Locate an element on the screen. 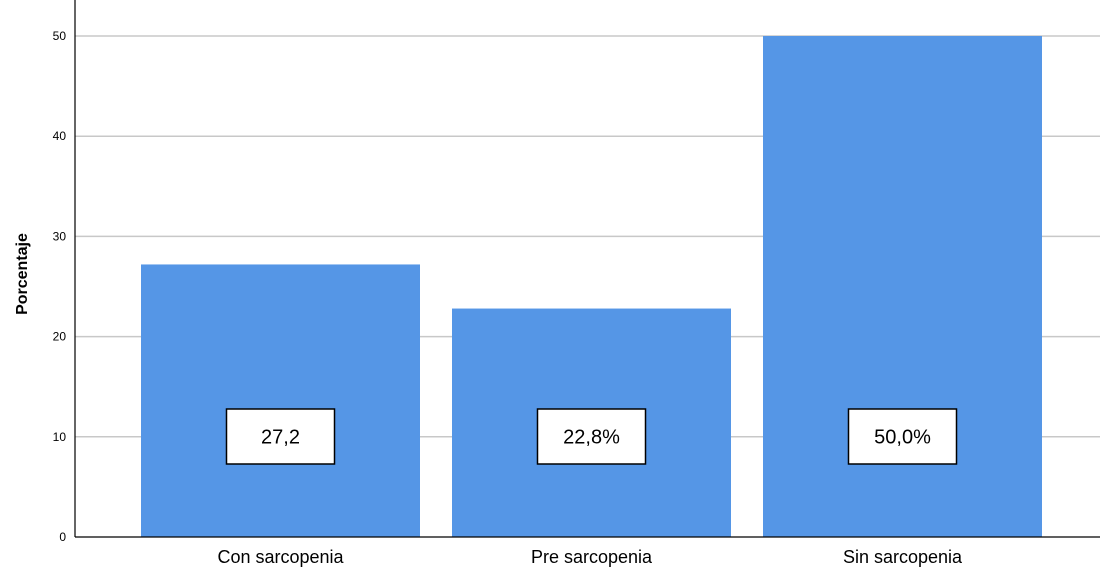  x-category-label: Pre sarcopenia is located at coordinates (592, 557).